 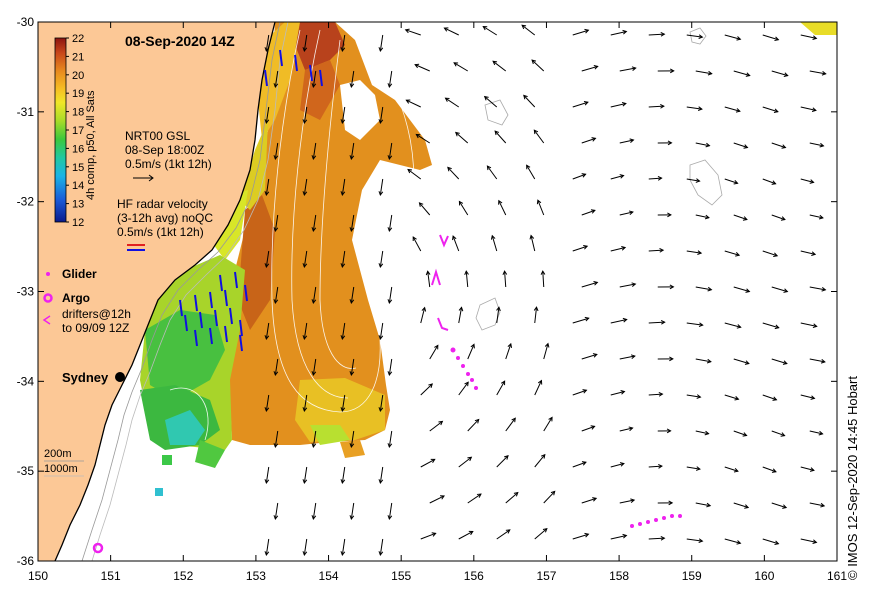 What do you see at coordinates (61, 469) in the screenshot?
I see `depth-1000-label: 1000m` at bounding box center [61, 469].